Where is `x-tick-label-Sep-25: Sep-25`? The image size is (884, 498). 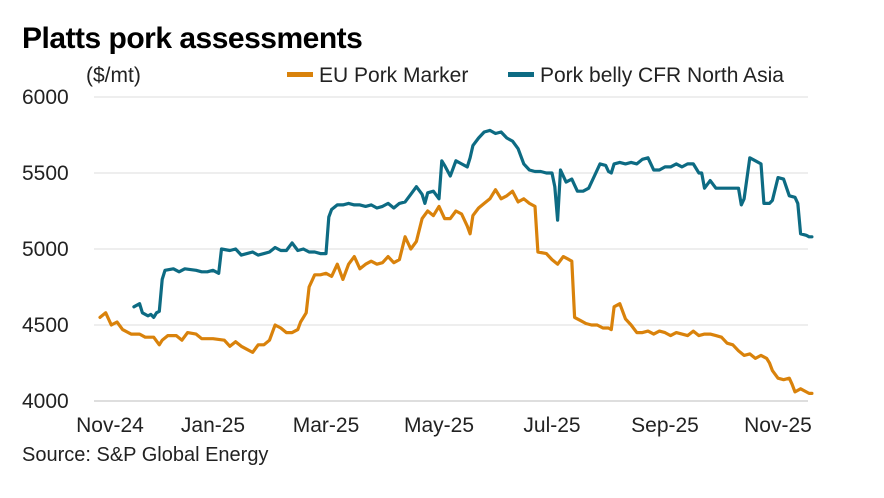 x-tick-label-Sep-25: Sep-25 is located at coordinates (665, 425).